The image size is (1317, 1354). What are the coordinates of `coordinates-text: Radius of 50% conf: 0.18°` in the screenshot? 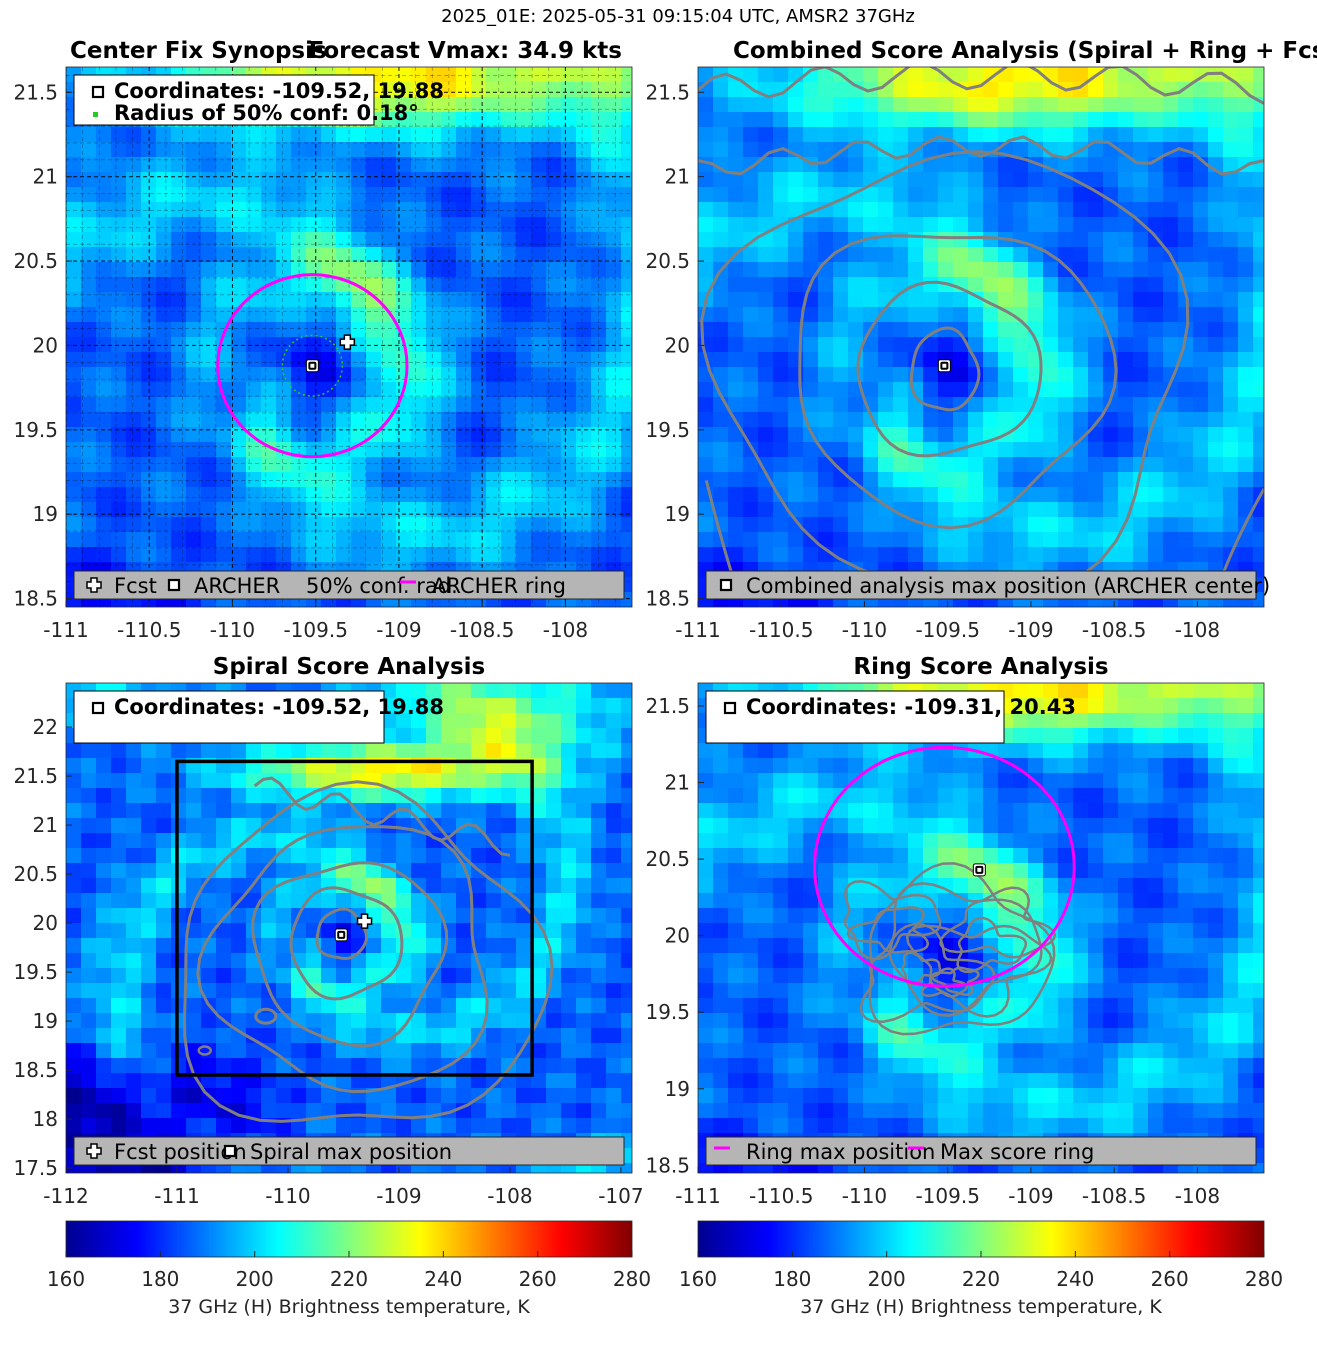 It's located at (266, 113).